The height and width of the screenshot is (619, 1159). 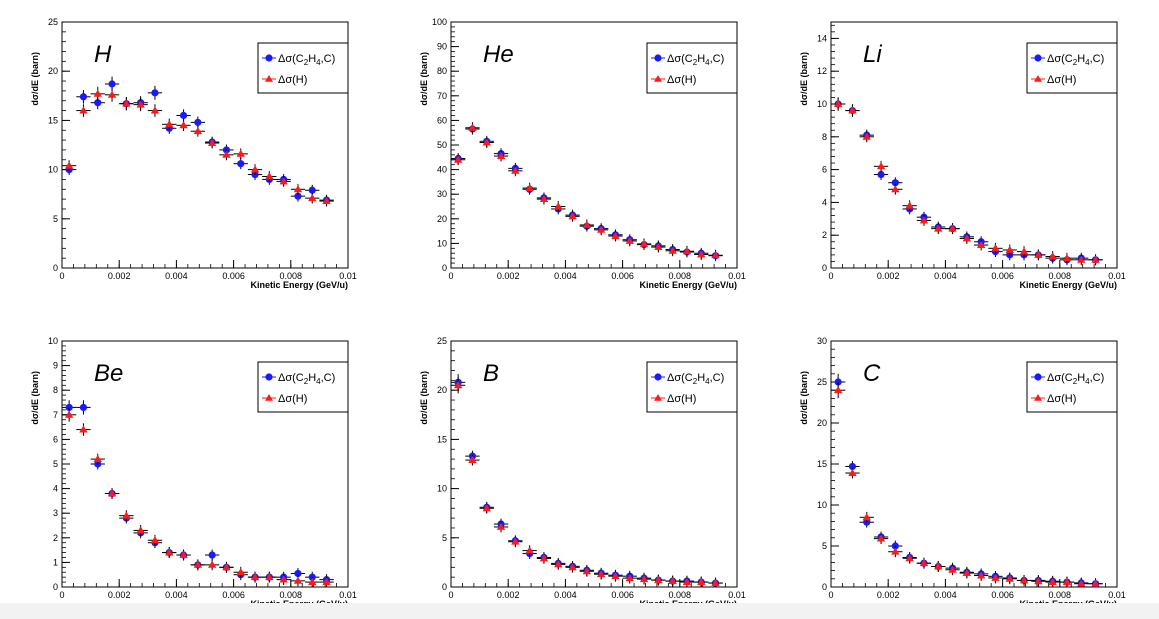 What do you see at coordinates (822, 71) in the screenshot?
I see `y-tick-label: 12` at bounding box center [822, 71].